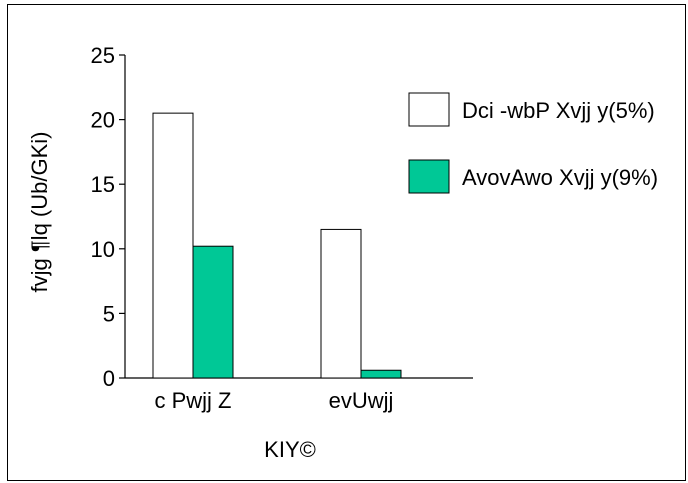 The height and width of the screenshot is (483, 688). I want to click on x-axis-label: KIY©, so click(290, 449).